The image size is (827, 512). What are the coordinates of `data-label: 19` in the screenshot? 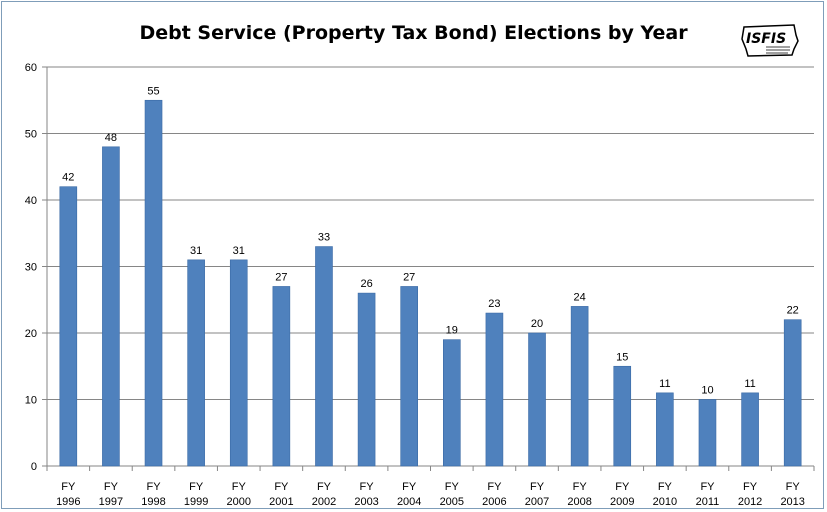 It's located at (452, 331).